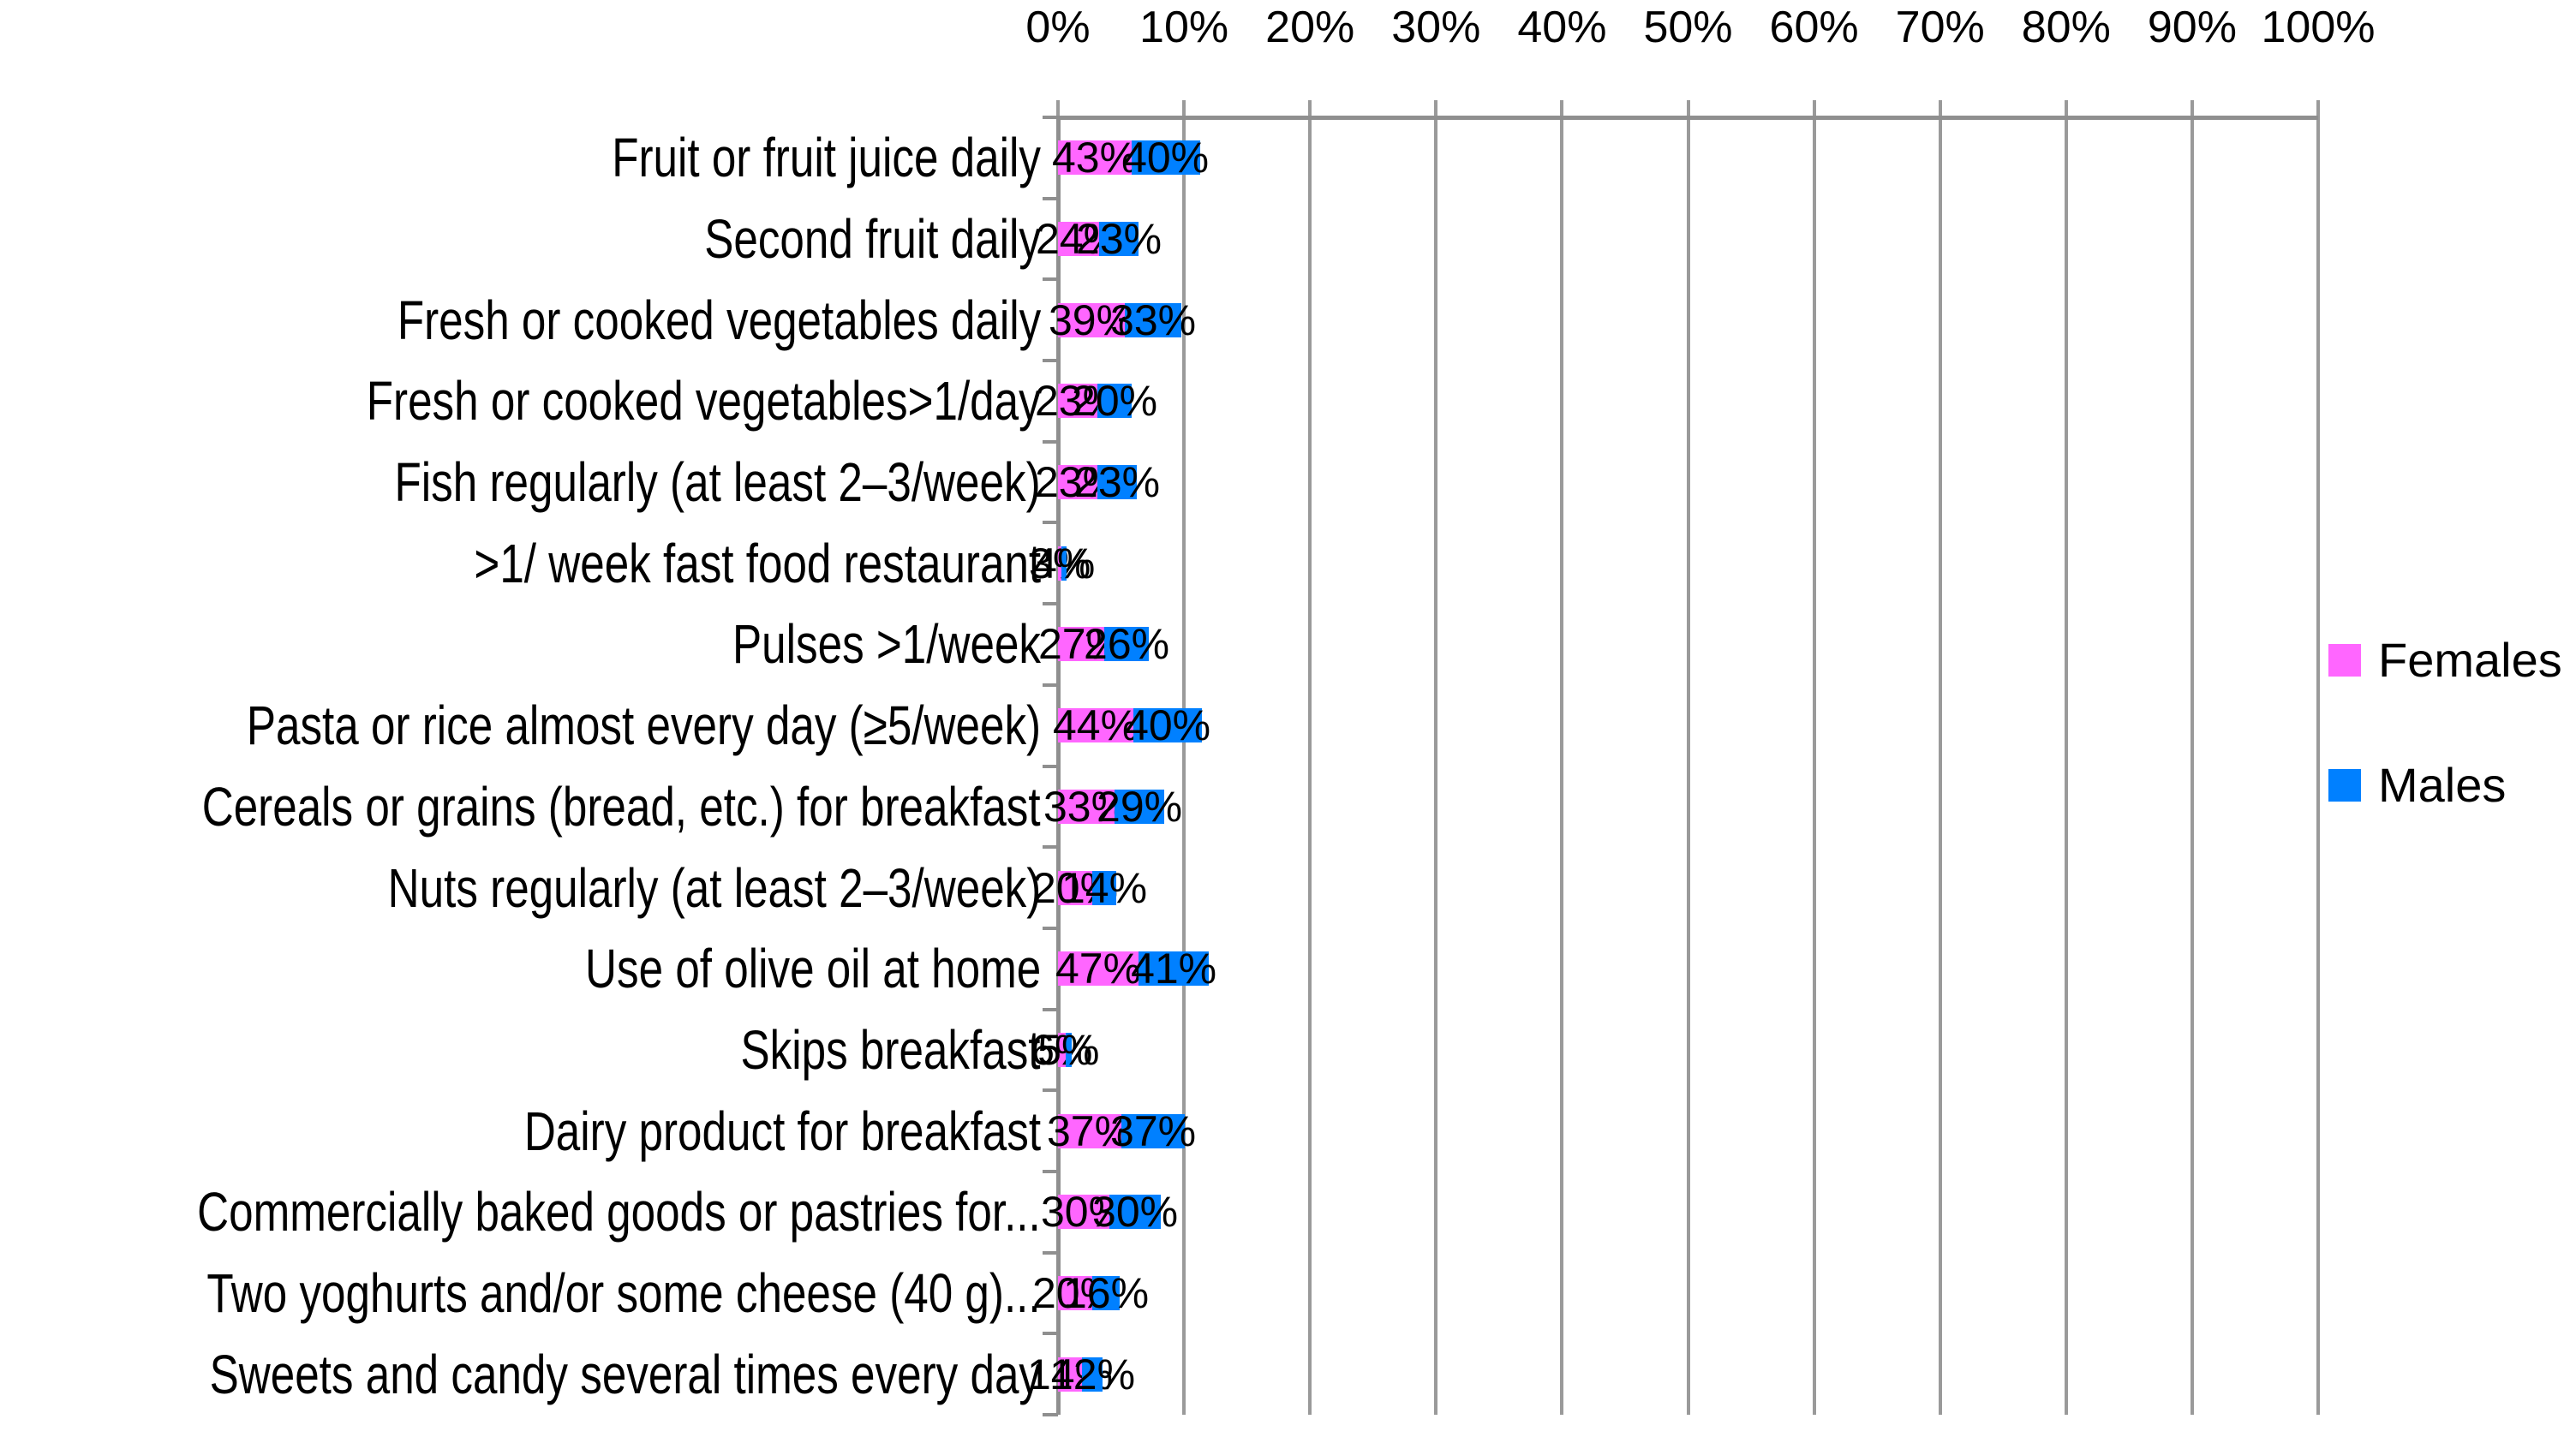  Describe the element at coordinates (2345, 785) in the screenshot. I see `legend-swatch-males` at that location.